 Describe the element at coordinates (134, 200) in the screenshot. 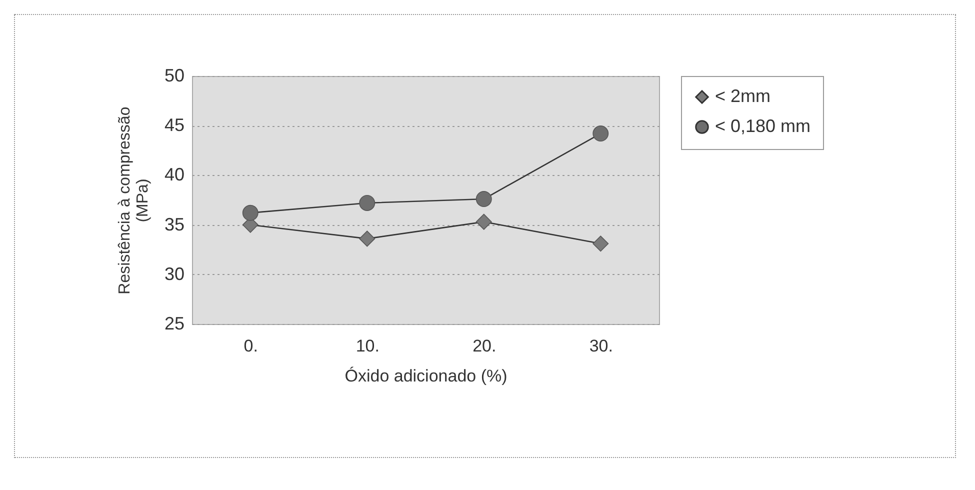

I see `y-axis-title: Resistência à compressão (MPa)` at that location.